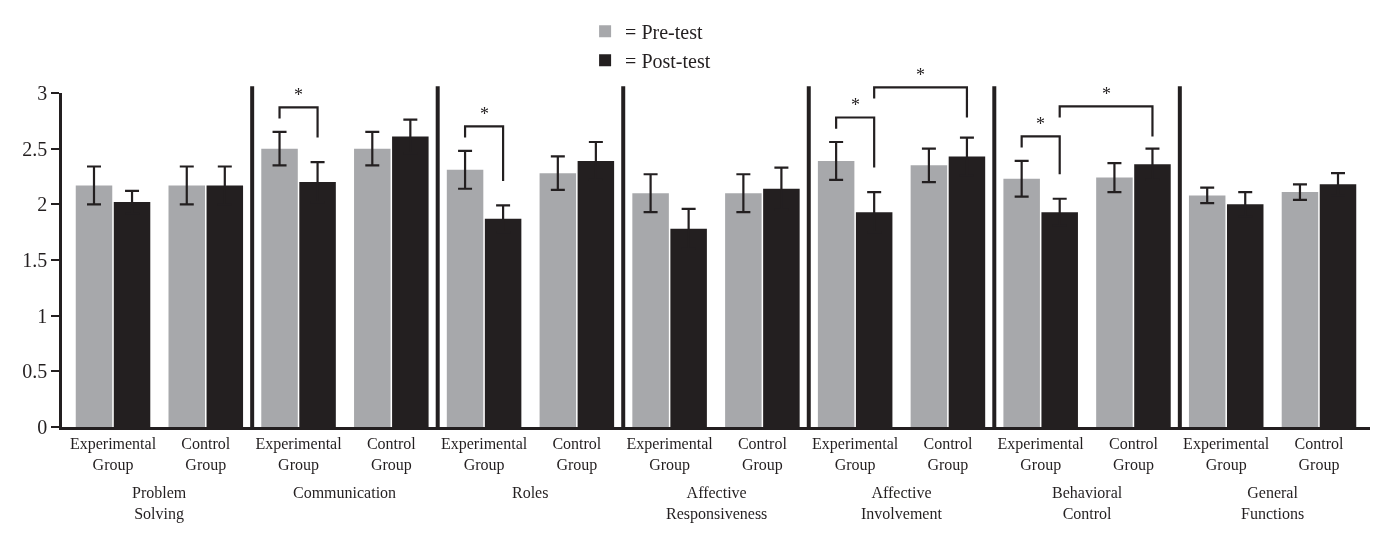 This screenshot has width=1392, height=543. I want to click on y-tick-label: 2.5, so click(35, 148).